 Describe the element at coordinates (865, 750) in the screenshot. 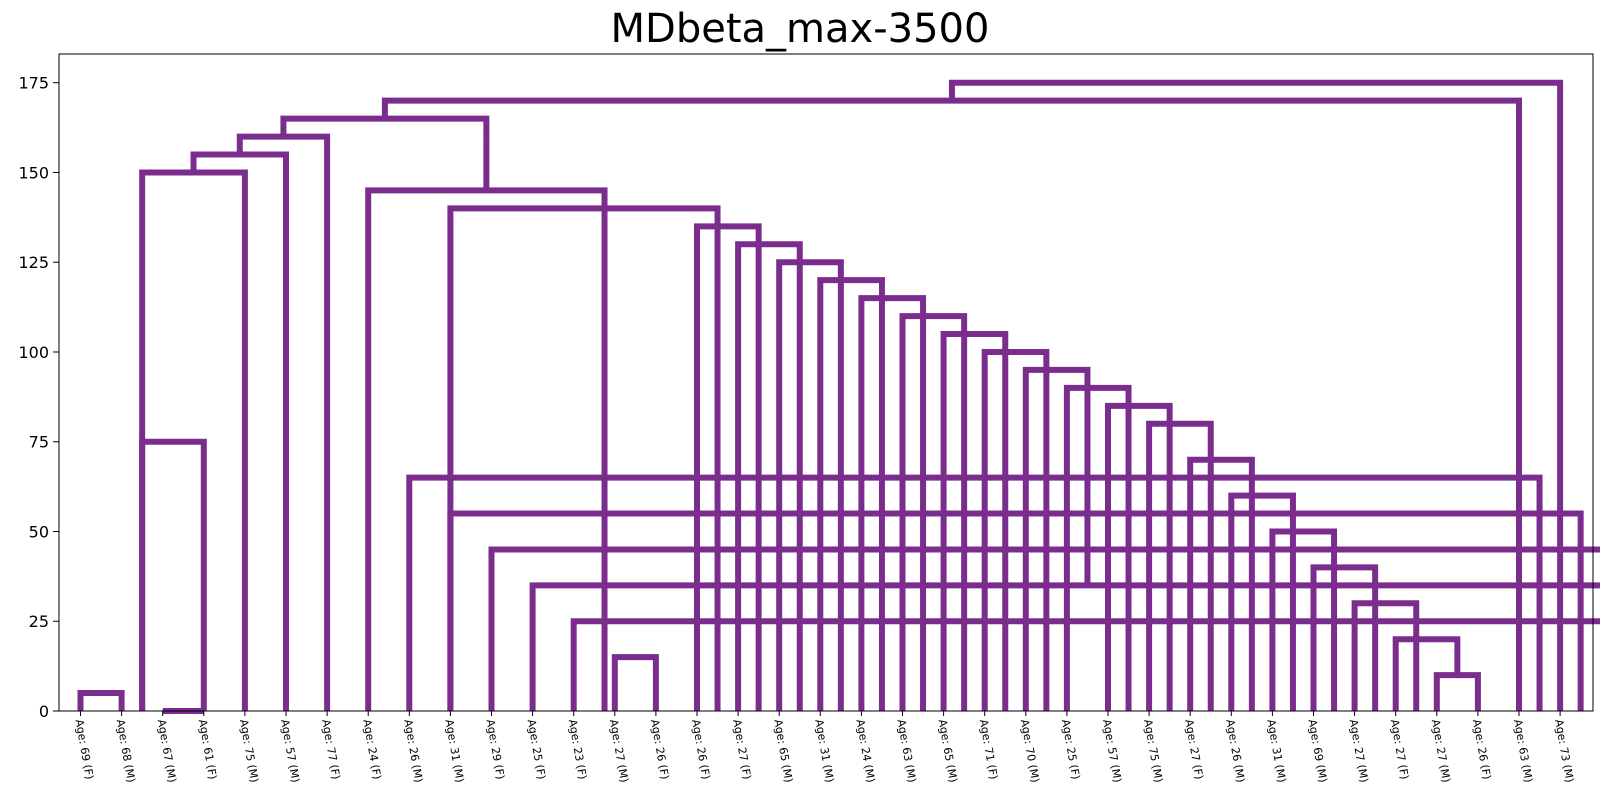

I see `leaf-label: Age: 24 (M)` at that location.